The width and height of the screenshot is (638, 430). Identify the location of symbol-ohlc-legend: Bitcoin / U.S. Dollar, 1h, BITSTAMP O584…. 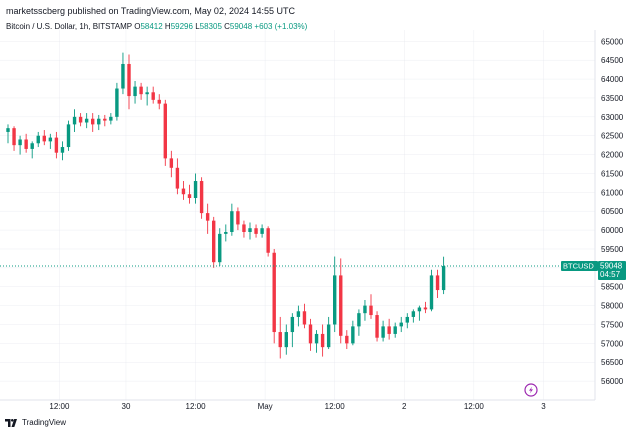
(156, 26).